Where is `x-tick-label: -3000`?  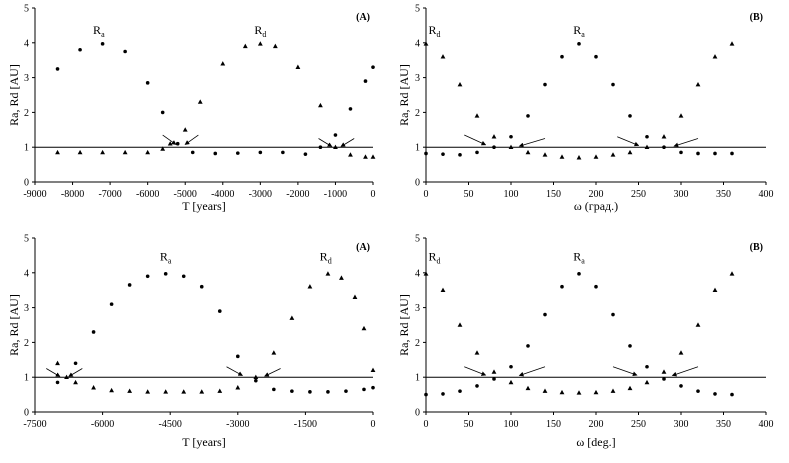 x-tick-label: -3000 is located at coordinates (237, 424).